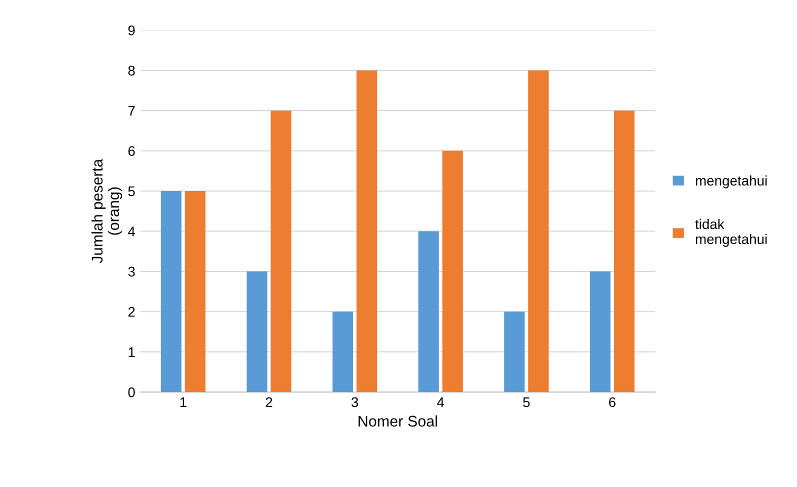 Image resolution: width=797 pixels, height=487 pixels. I want to click on x-tick-label: 4, so click(440, 402).